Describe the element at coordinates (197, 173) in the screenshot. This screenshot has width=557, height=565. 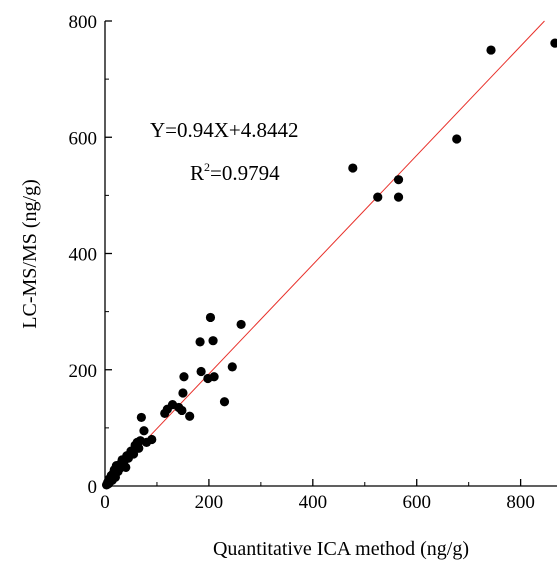
I see `r-squared-prefix: R` at that location.